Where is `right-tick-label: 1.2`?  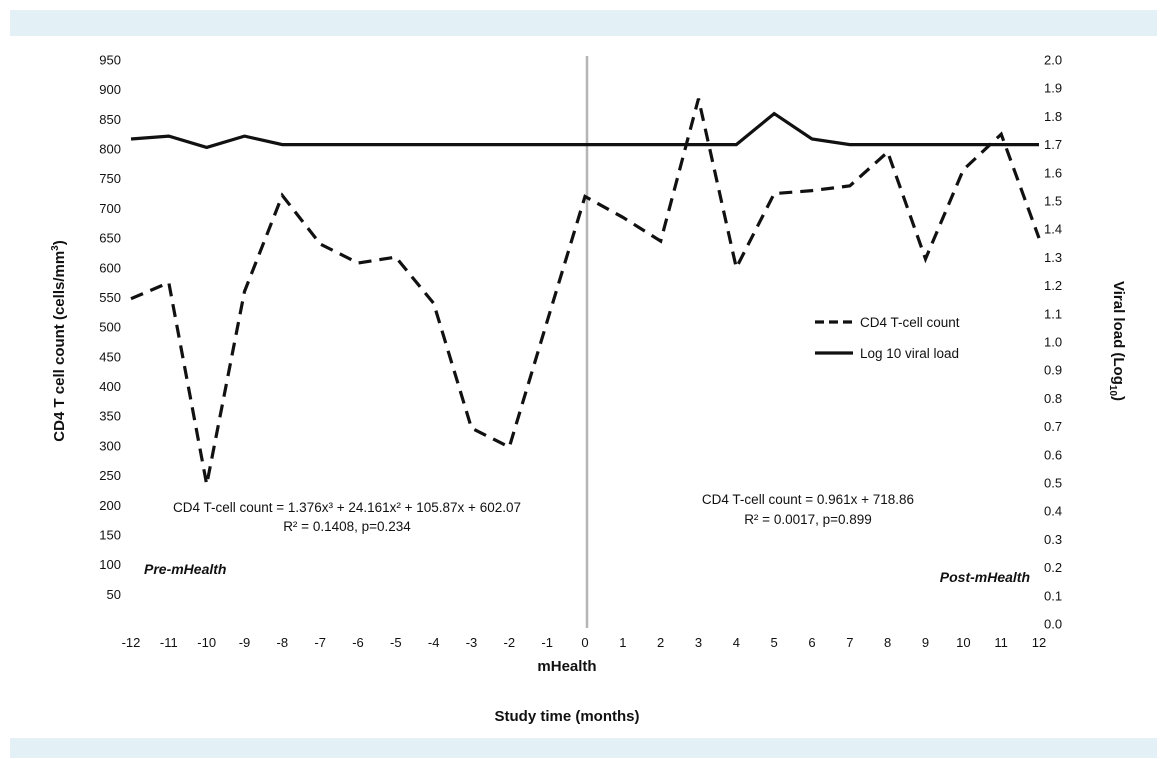 right-tick-label: 1.2 is located at coordinates (1053, 285).